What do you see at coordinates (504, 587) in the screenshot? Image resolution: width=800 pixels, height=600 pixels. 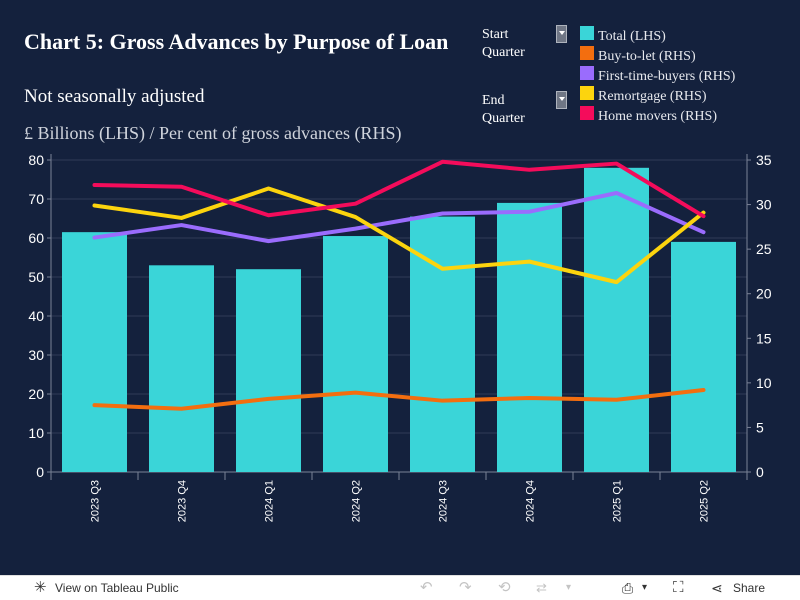 I see `revert-icon: ⟲` at bounding box center [504, 587].